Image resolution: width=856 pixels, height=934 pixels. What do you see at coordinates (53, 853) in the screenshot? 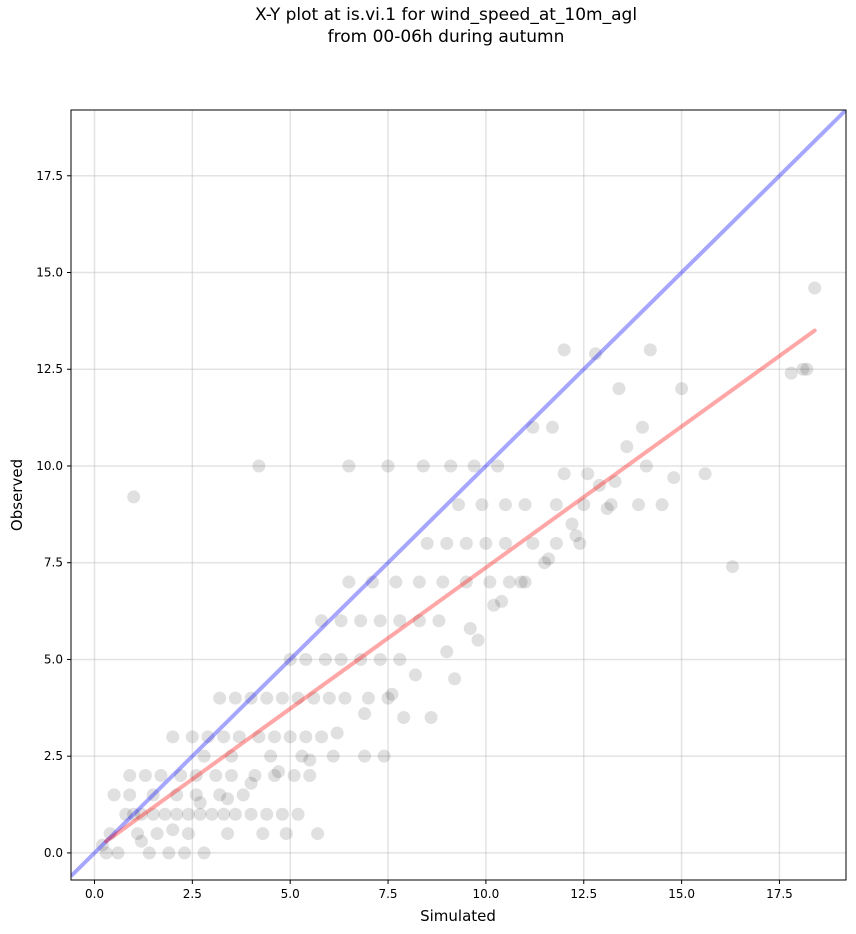
I see `y-tick-label: 0.0` at bounding box center [53, 853].